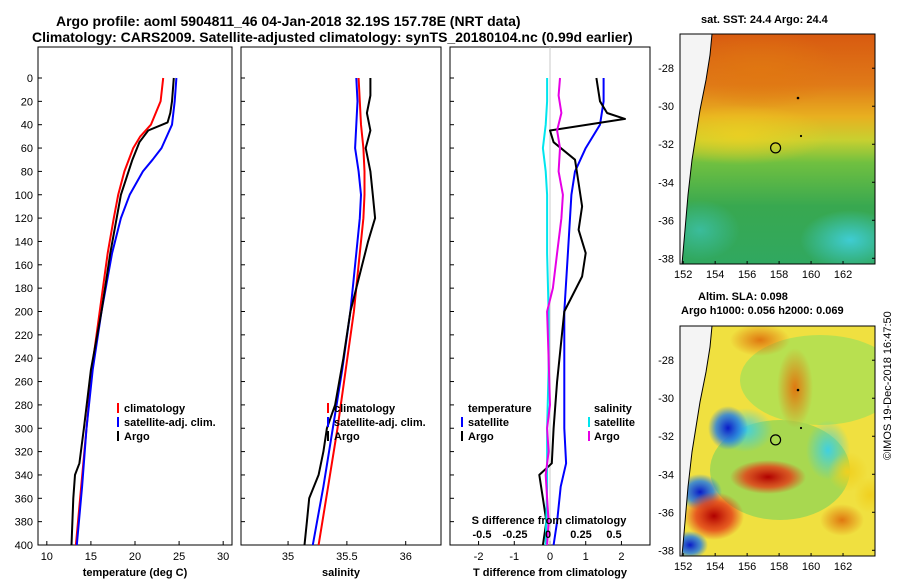 The width and height of the screenshot is (900, 580). I want to click on difference-top-tick-label: -0.25, so click(514, 535).